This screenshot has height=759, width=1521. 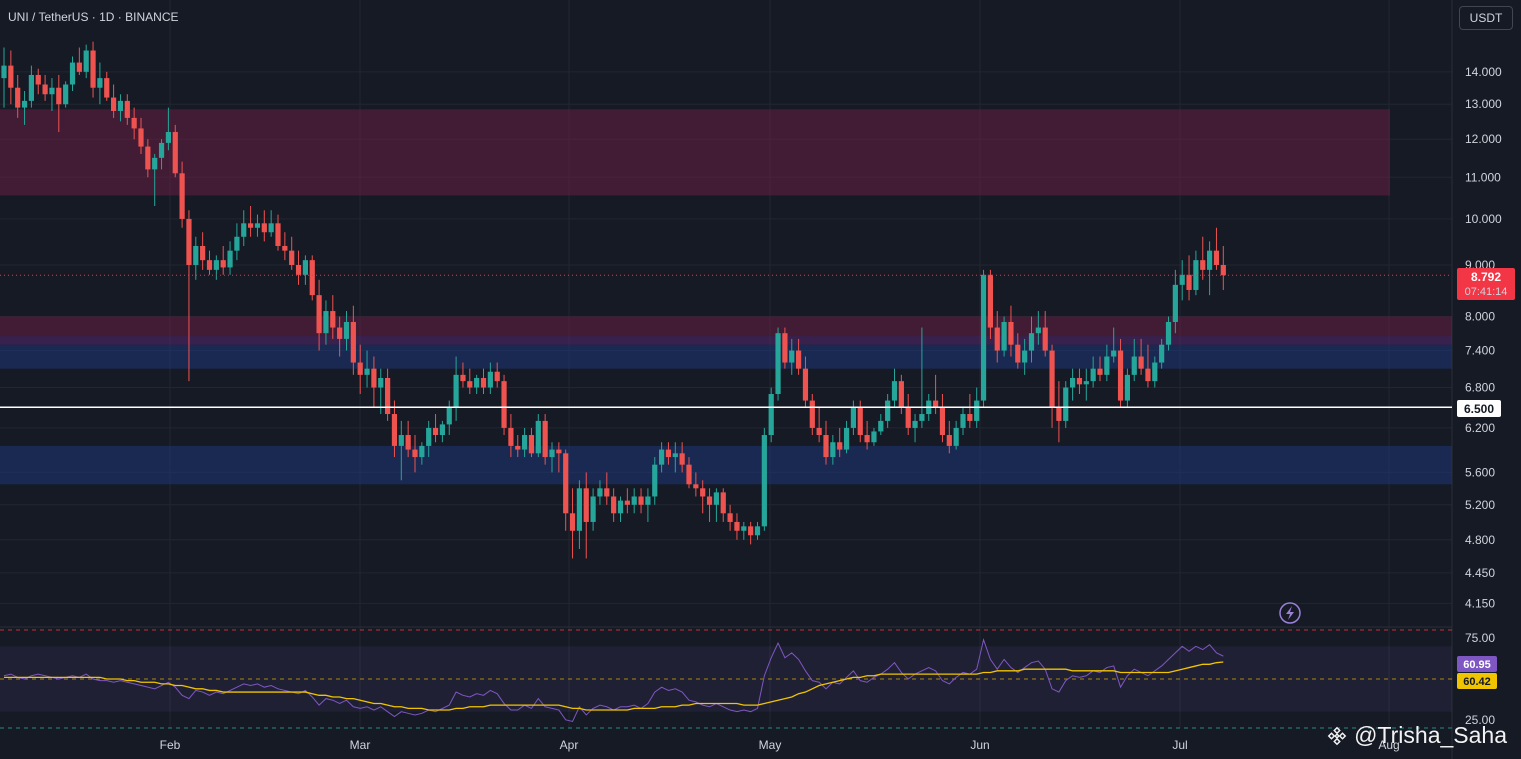 I want to click on symbol-title: UNI / TetherUS · 1D · BINANCE, so click(x=93, y=17).